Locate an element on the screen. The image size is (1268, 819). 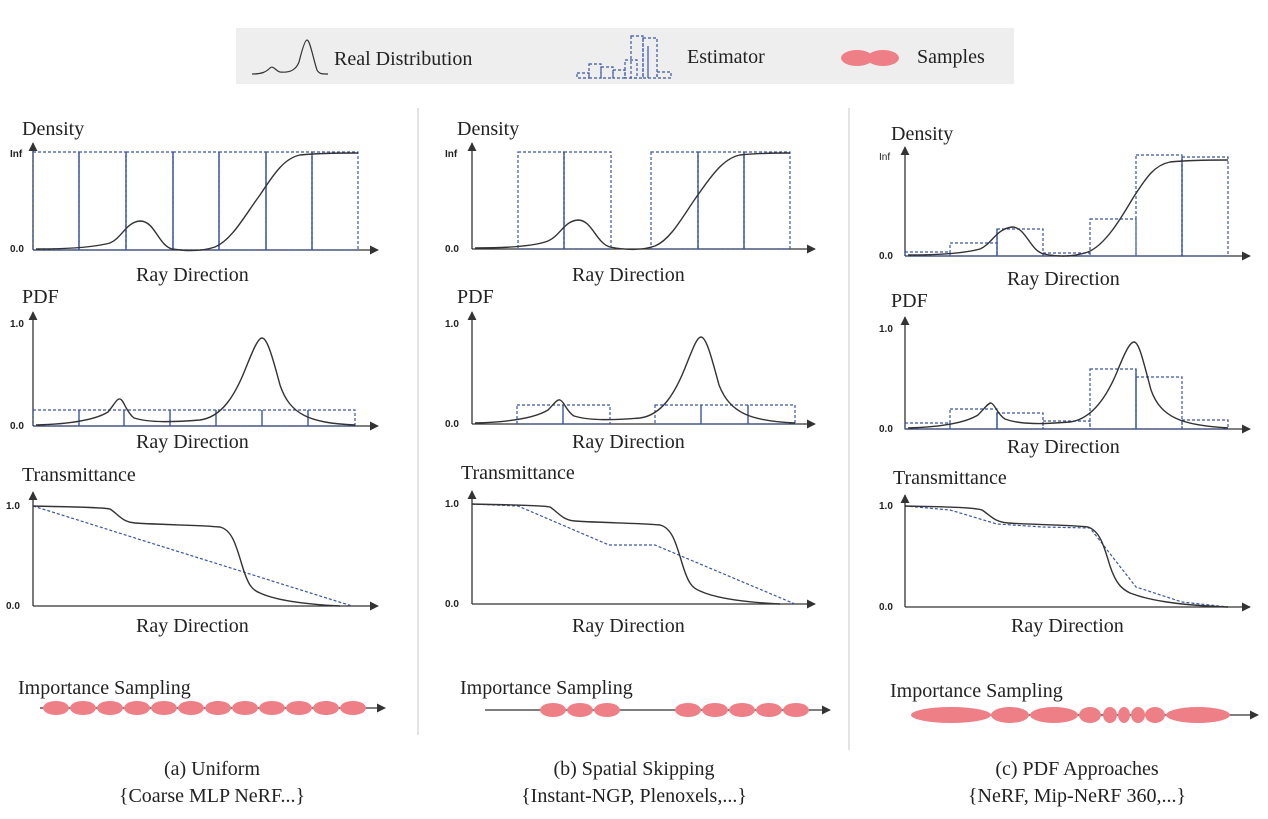
panel-caption: (b) Spatial Skipping is located at coordinates (633, 769).